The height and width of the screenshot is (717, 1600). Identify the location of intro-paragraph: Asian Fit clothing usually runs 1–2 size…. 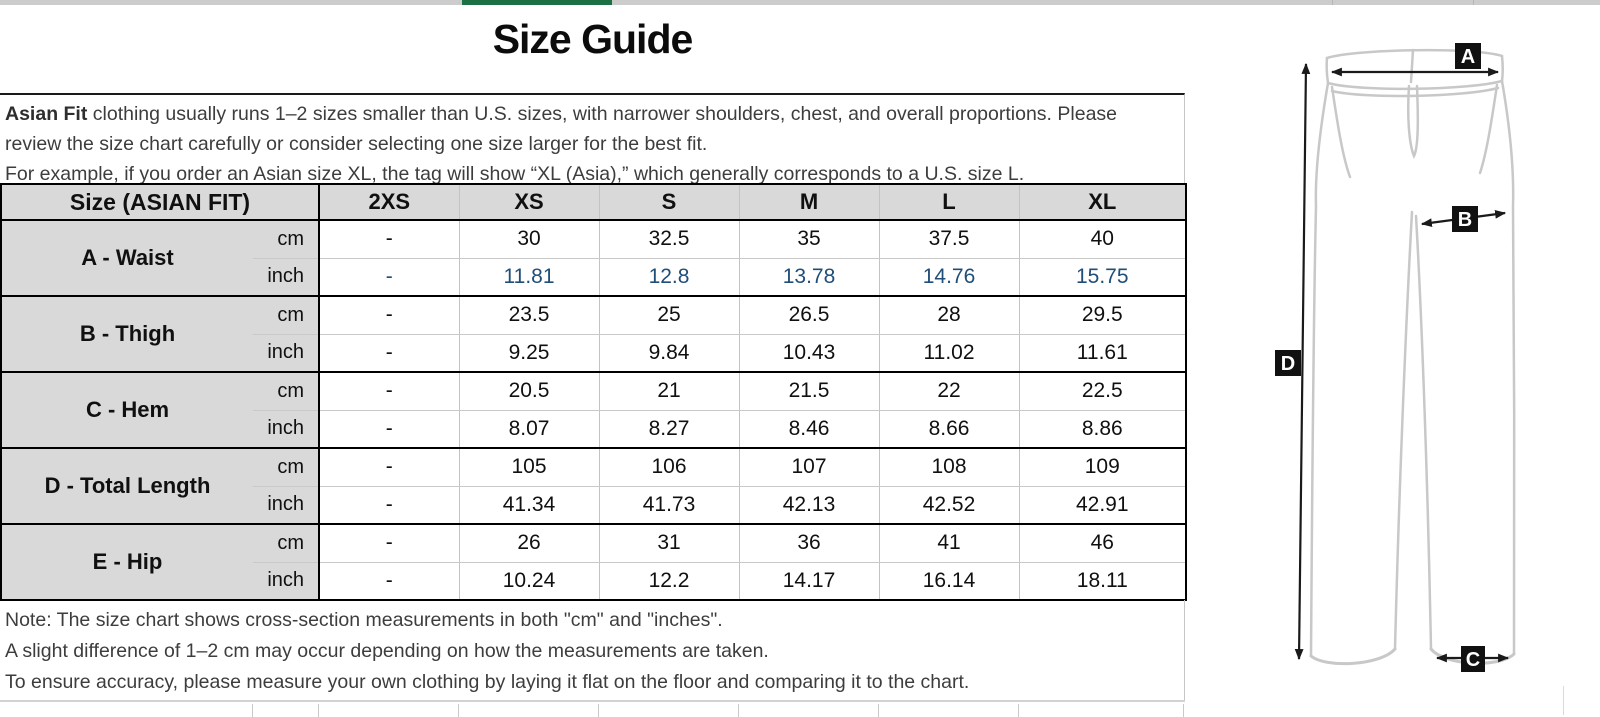
(581, 129).